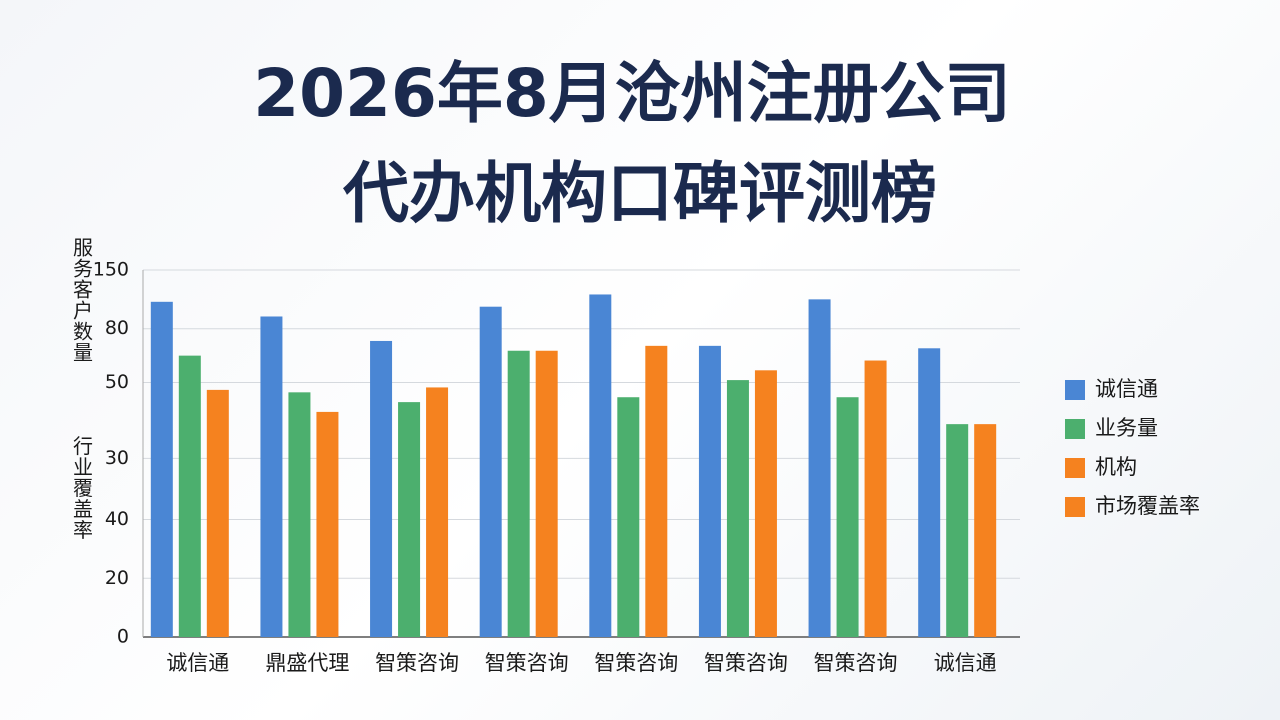  What do you see at coordinates (117, 578) in the screenshot?
I see `y-tick-label: 20` at bounding box center [117, 578].